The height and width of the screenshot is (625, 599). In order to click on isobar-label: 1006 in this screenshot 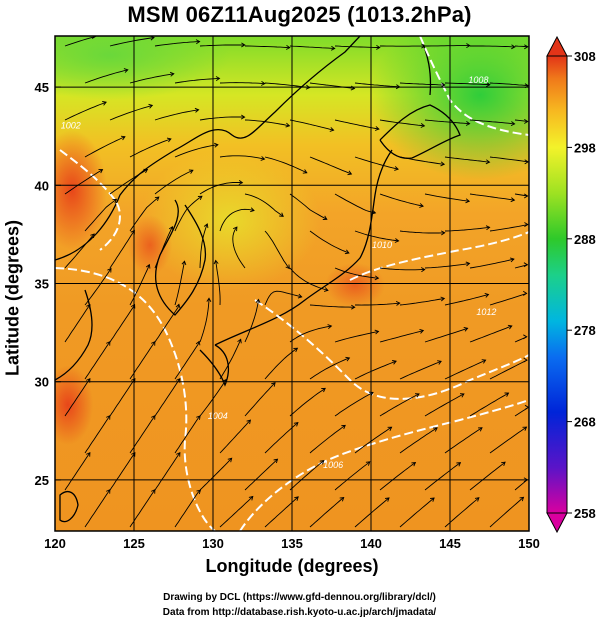, I will do `click(333, 465)`.